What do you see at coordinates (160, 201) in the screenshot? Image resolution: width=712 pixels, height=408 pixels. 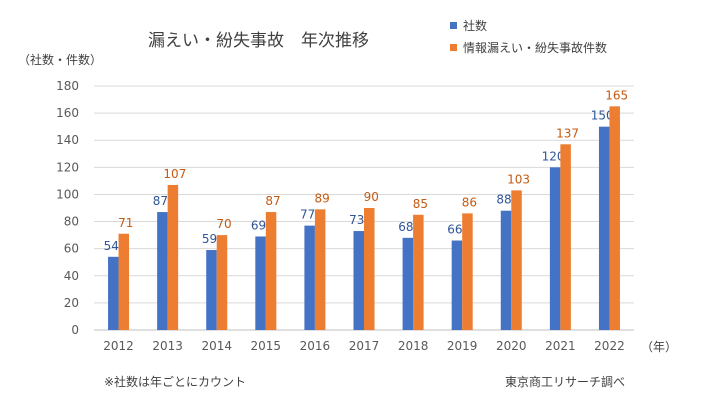 I see `data-label-companies: 87` at bounding box center [160, 201].